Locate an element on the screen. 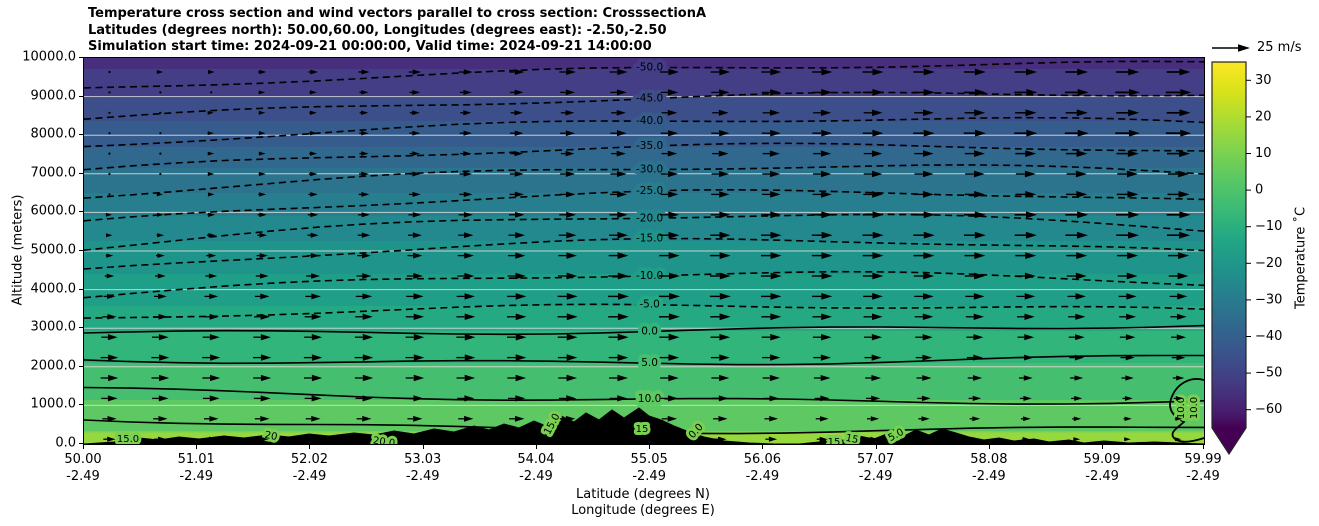 This screenshot has width=1319, height=526. temperature-contour-line is located at coordinates (644, 132).